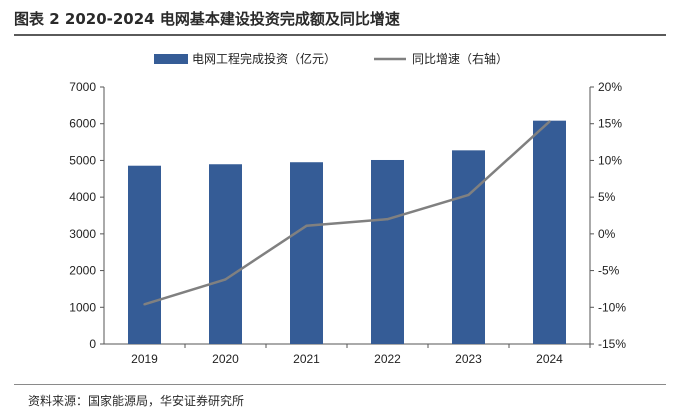 This screenshot has width=674, height=412. I want to click on legend-bar-label: 电网工程完成投资（亿元）, so click(264, 58).